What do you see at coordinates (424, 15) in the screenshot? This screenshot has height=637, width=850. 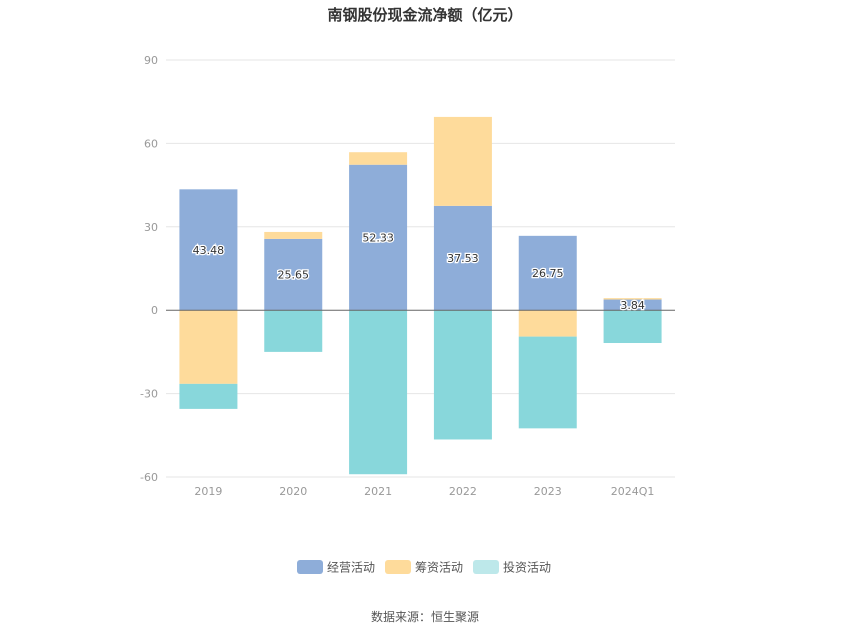 I see `chart-title: 南钢股份现金流净额（亿元）` at bounding box center [424, 15].